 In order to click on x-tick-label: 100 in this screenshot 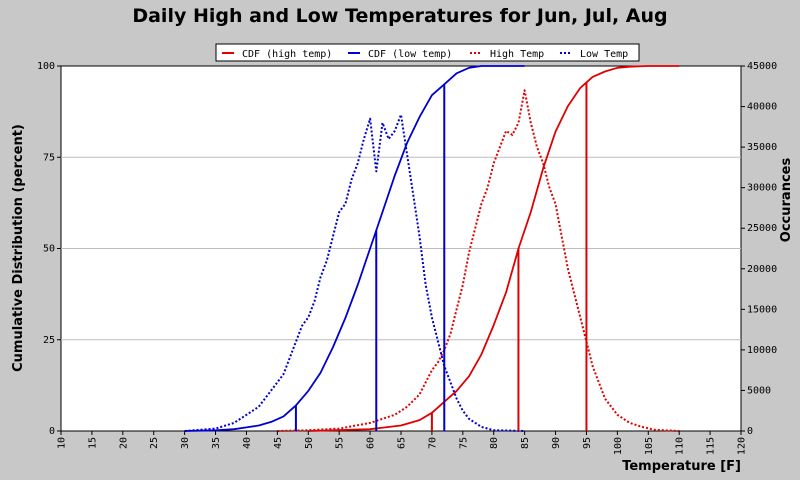, I will do `click(618, 446)`.